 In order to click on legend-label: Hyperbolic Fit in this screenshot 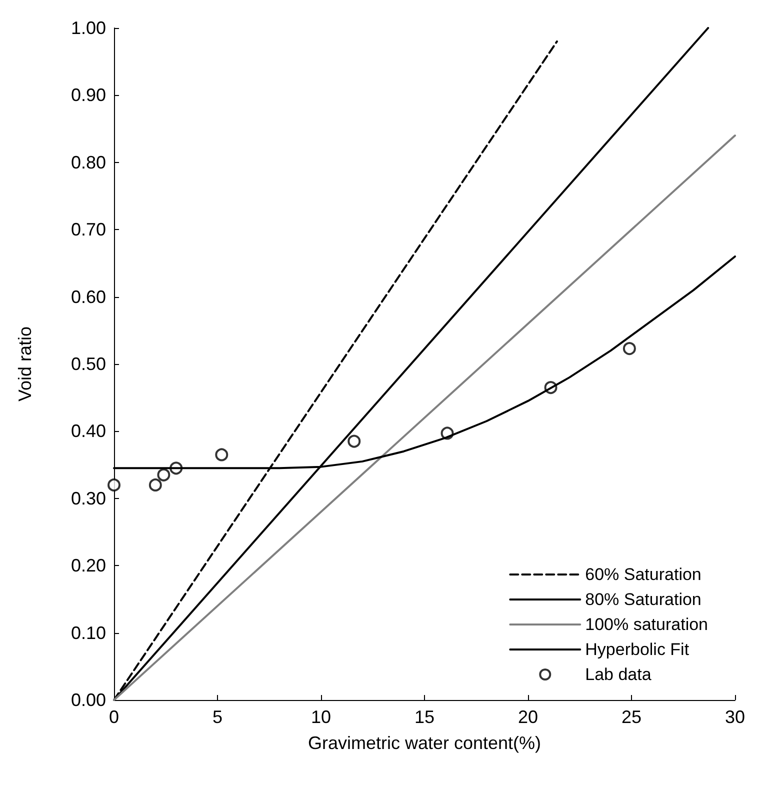, I will do `click(637, 649)`.